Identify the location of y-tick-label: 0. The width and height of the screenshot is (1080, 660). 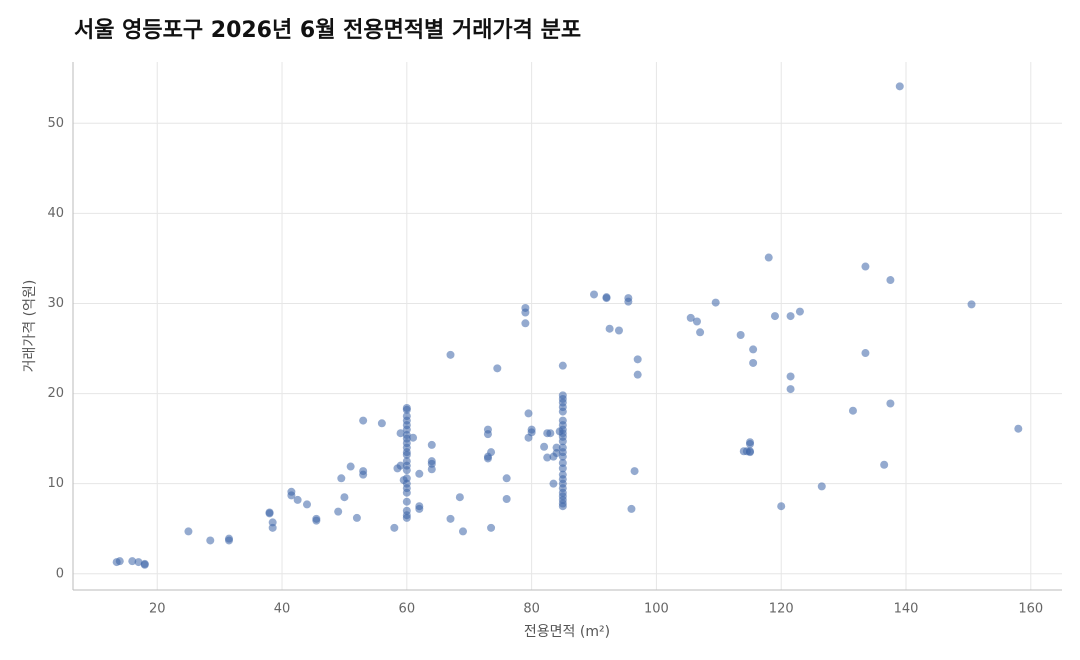
(60, 573).